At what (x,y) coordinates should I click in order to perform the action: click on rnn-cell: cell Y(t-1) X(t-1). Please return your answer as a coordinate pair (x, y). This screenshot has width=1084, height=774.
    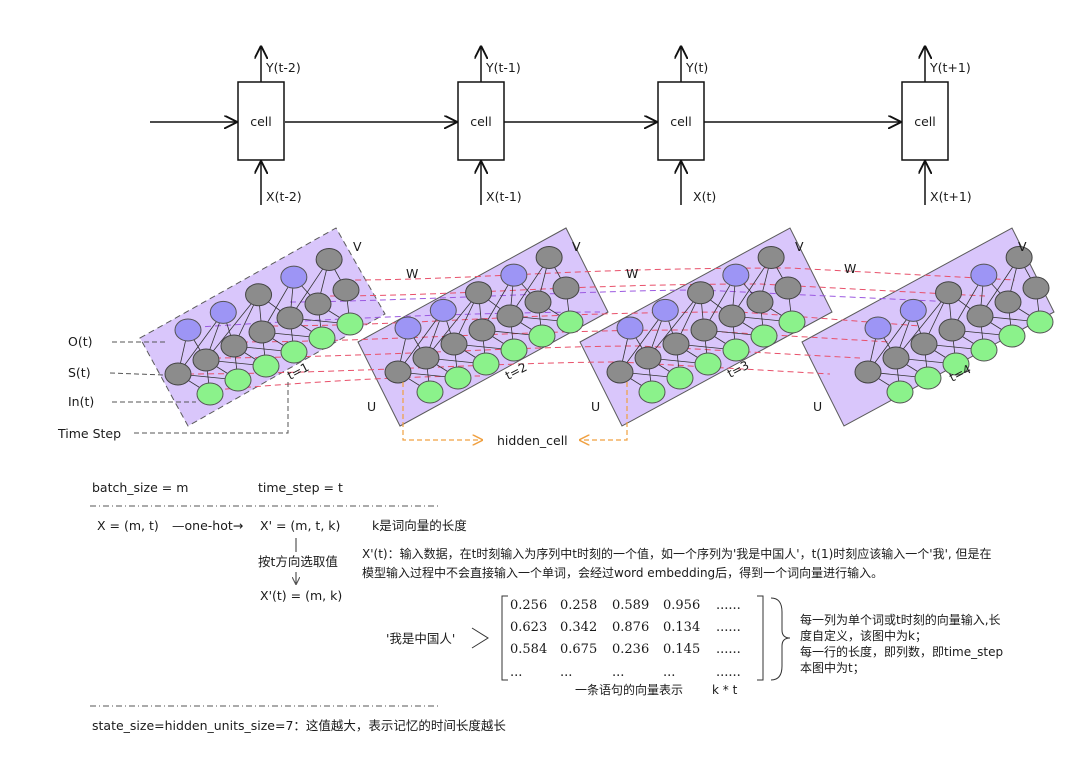
    Looking at the image, I should click on (489, 126).